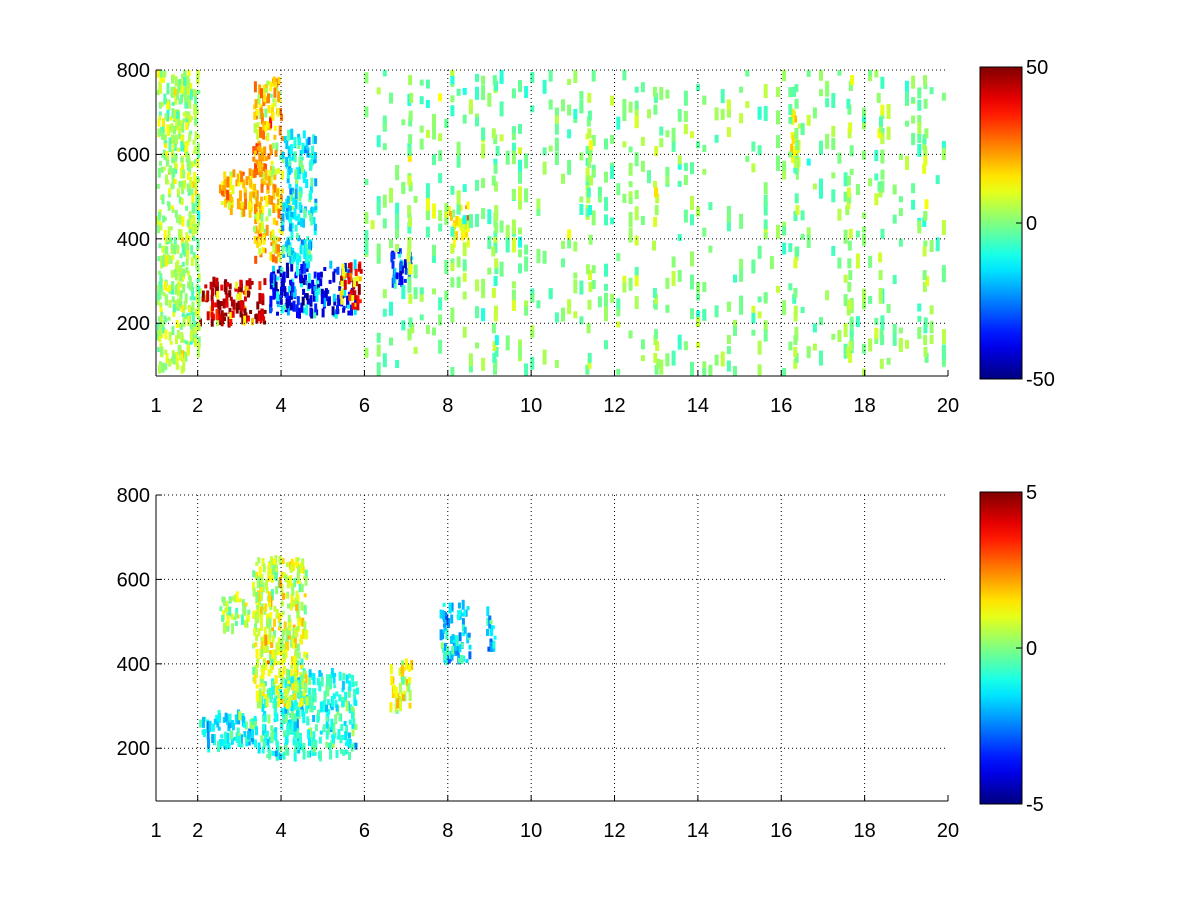 This screenshot has width=1200, height=900. I want to click on x-tick-label: 2, so click(197, 831).